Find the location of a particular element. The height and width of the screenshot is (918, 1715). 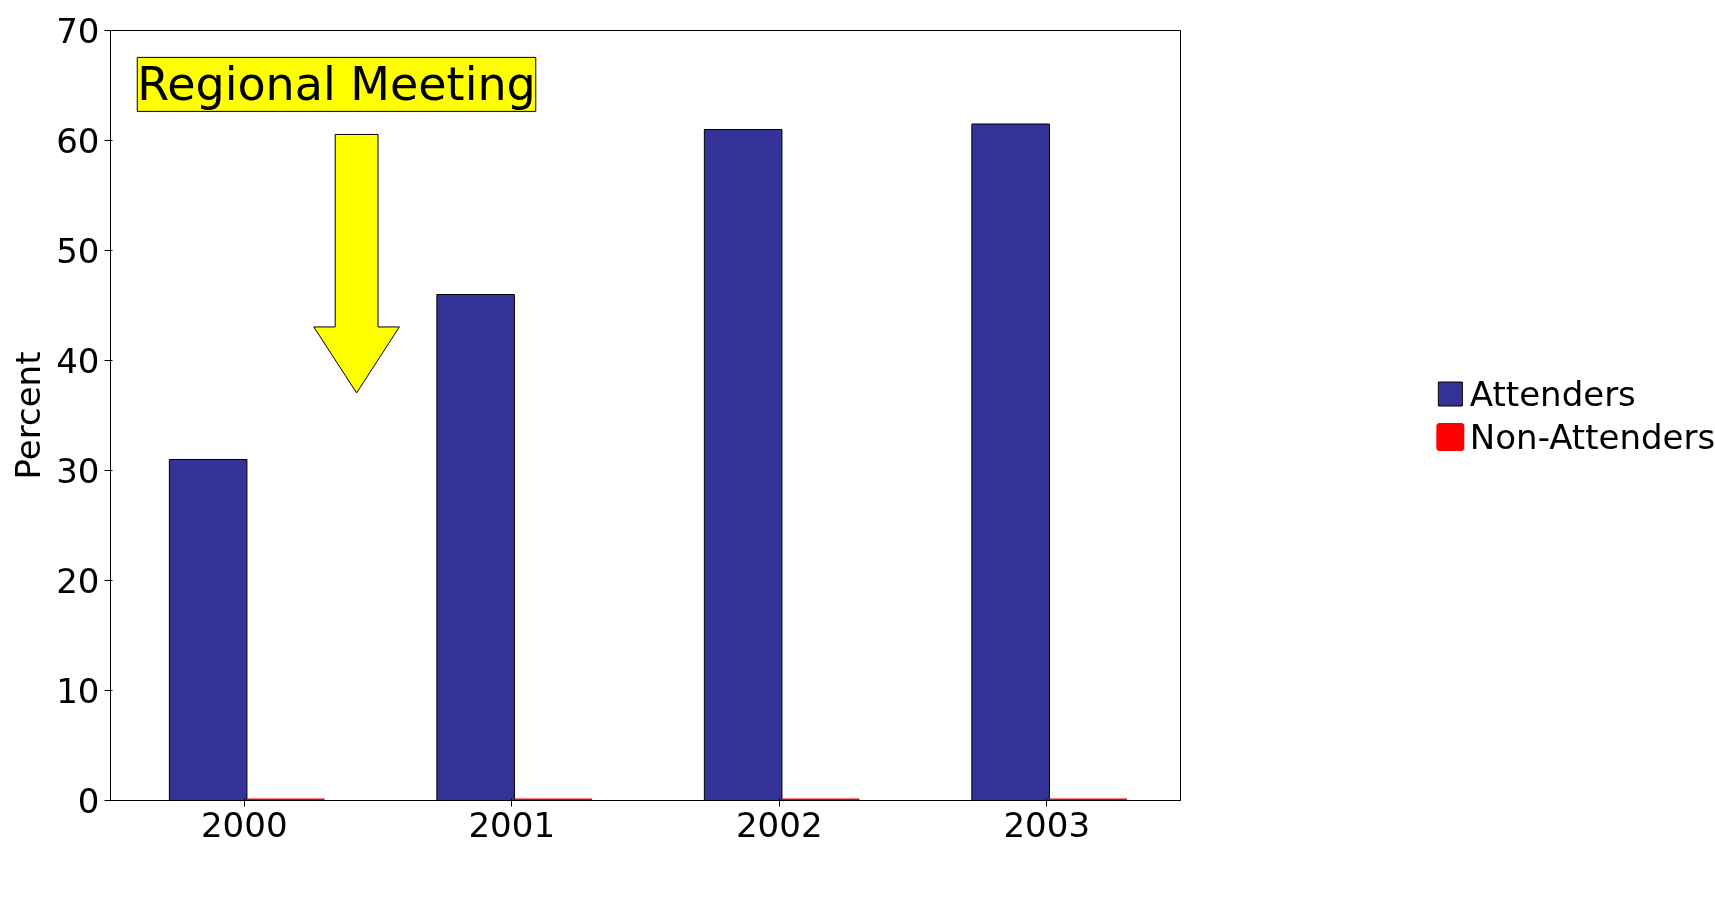

y-axis-title: Percent is located at coordinates (28, 415).